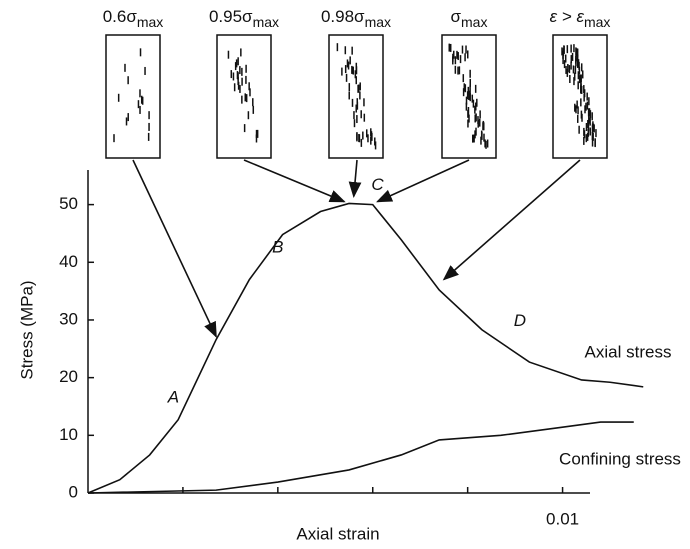  I want to click on inset-label: 0.98σmax, so click(356, 18).